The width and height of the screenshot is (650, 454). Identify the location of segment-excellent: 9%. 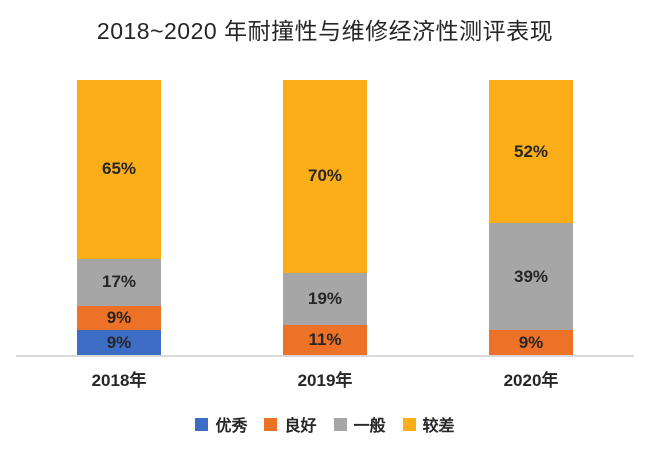
(119, 342).